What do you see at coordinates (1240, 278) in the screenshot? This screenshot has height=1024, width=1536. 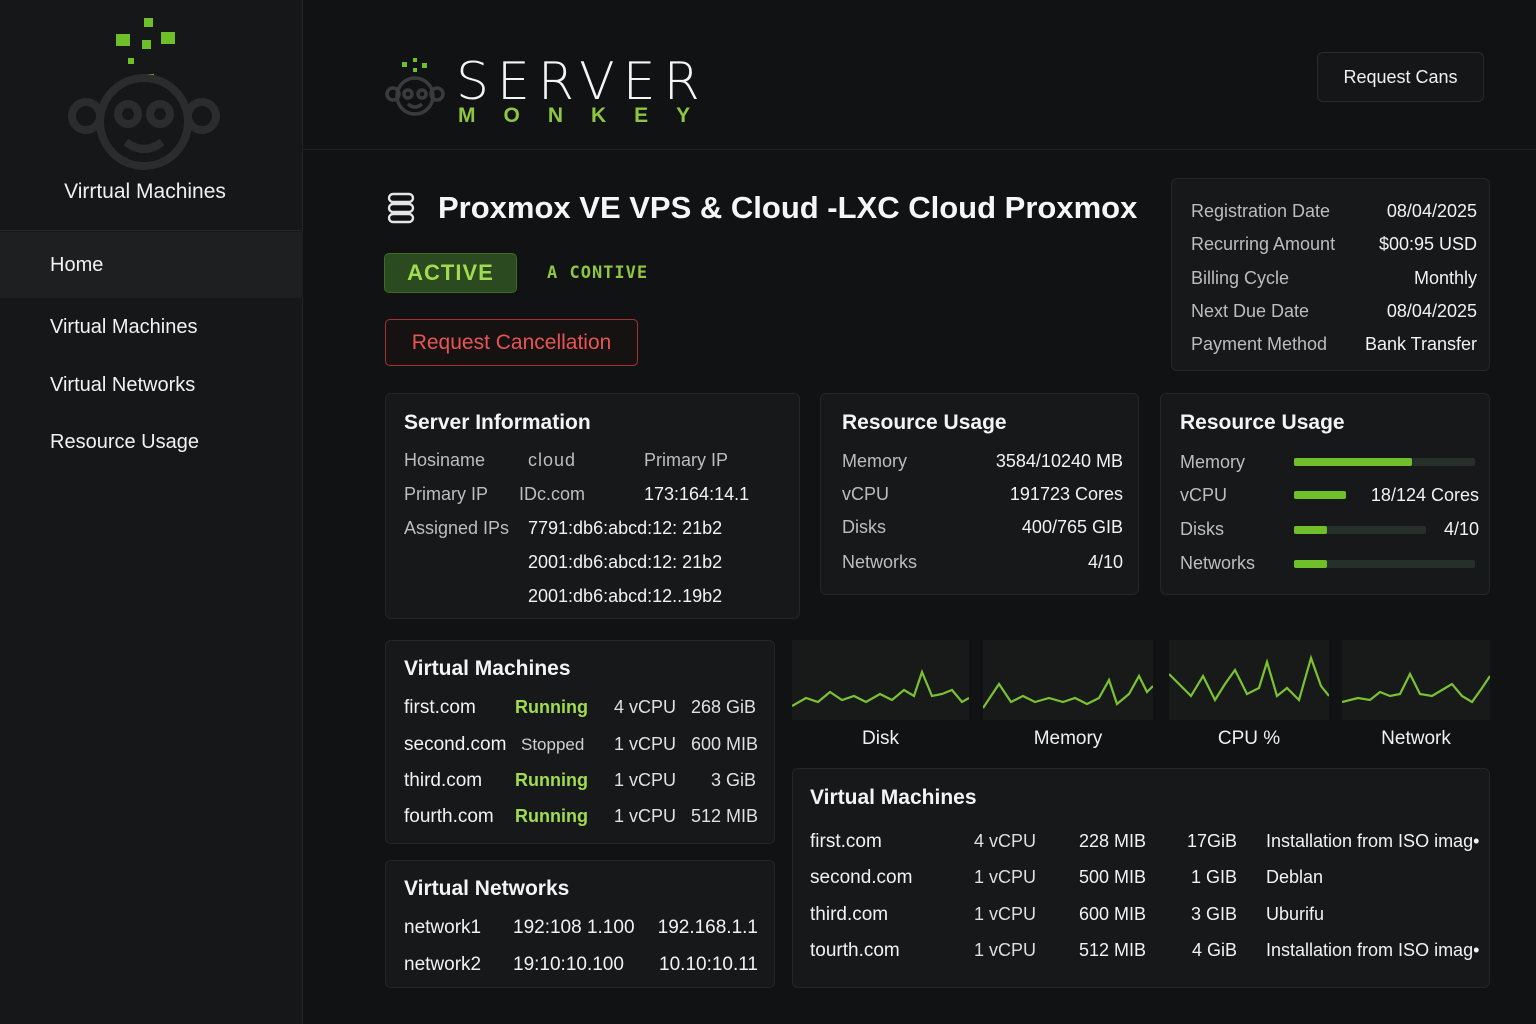 I see `billing-label: Billing Cycle` at bounding box center [1240, 278].